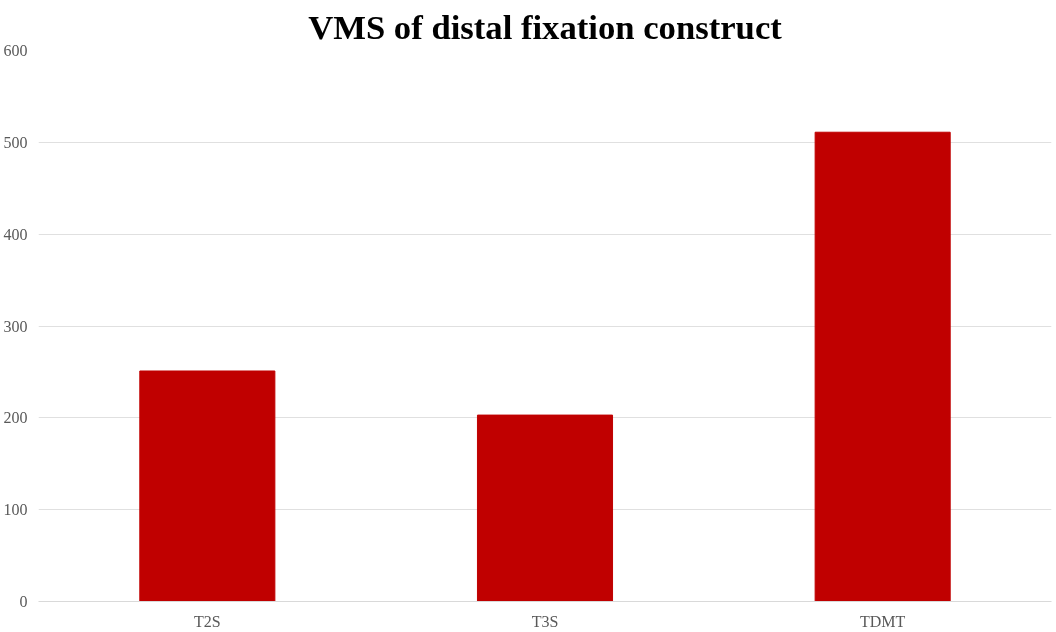  I want to click on y-tick-label: 200, so click(15, 418).